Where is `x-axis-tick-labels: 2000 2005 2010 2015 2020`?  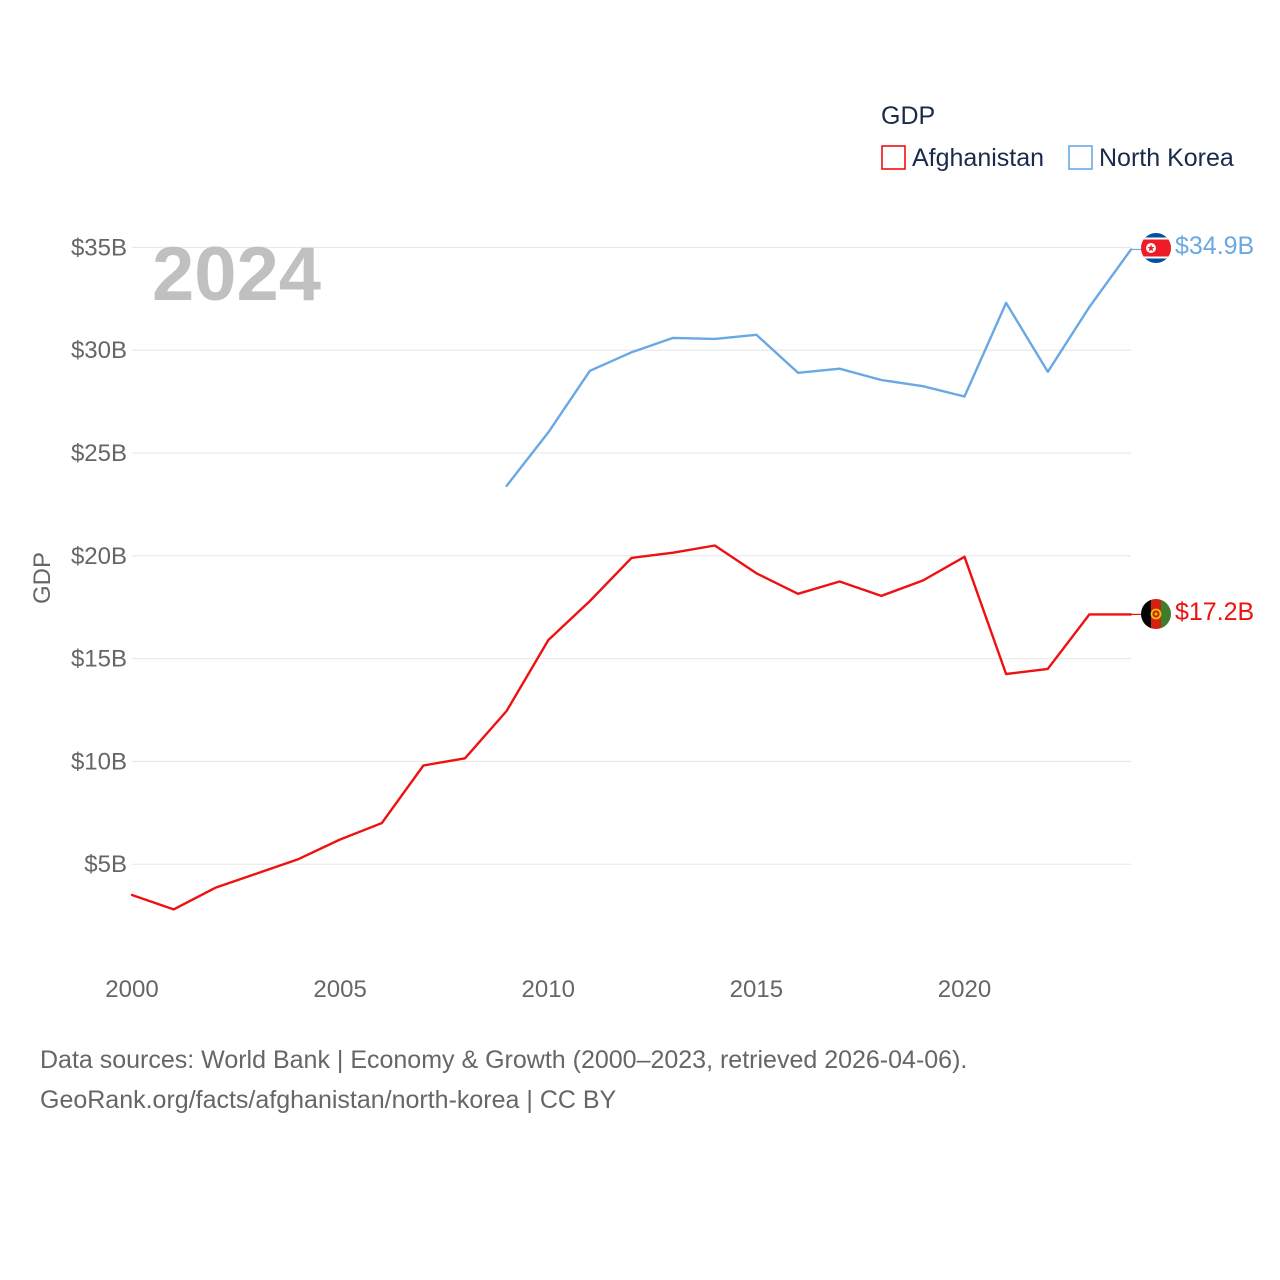 x-axis-tick-labels: 2000 2005 2010 2015 2020 is located at coordinates (548, 989).